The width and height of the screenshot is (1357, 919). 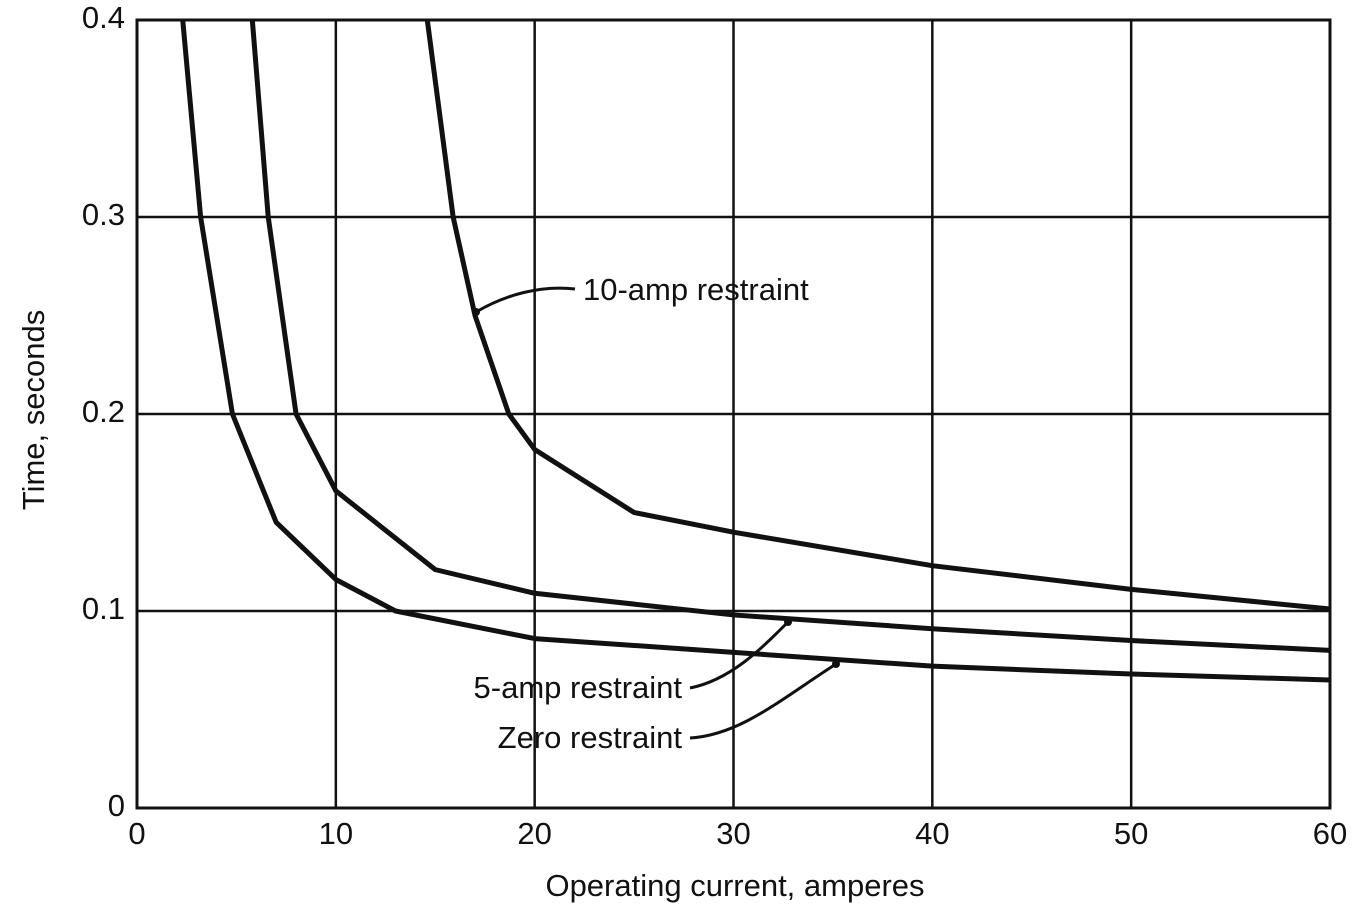 I want to click on y-tick-label: 0.1, so click(x=103, y=608).